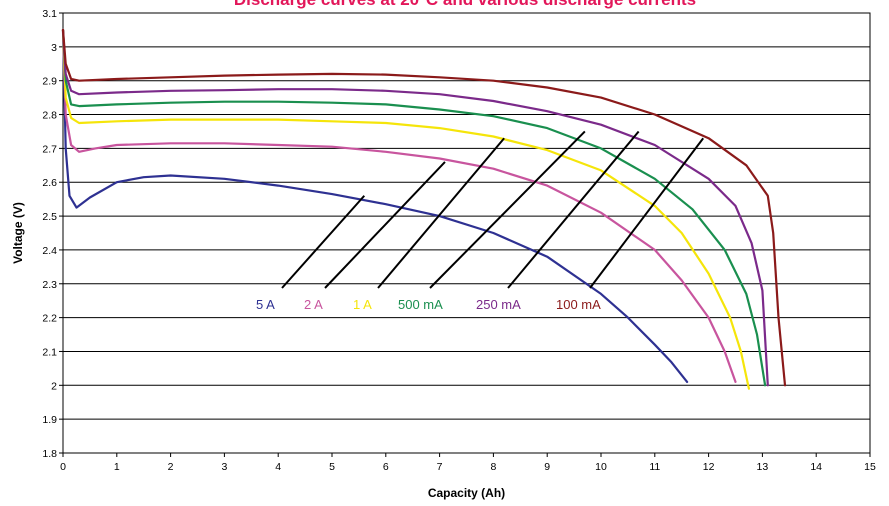 This screenshot has width=889, height=506. I want to click on series-labels: 5 A 2 A 1 A 500 mA 250 mA 100 mA, so click(428, 304).